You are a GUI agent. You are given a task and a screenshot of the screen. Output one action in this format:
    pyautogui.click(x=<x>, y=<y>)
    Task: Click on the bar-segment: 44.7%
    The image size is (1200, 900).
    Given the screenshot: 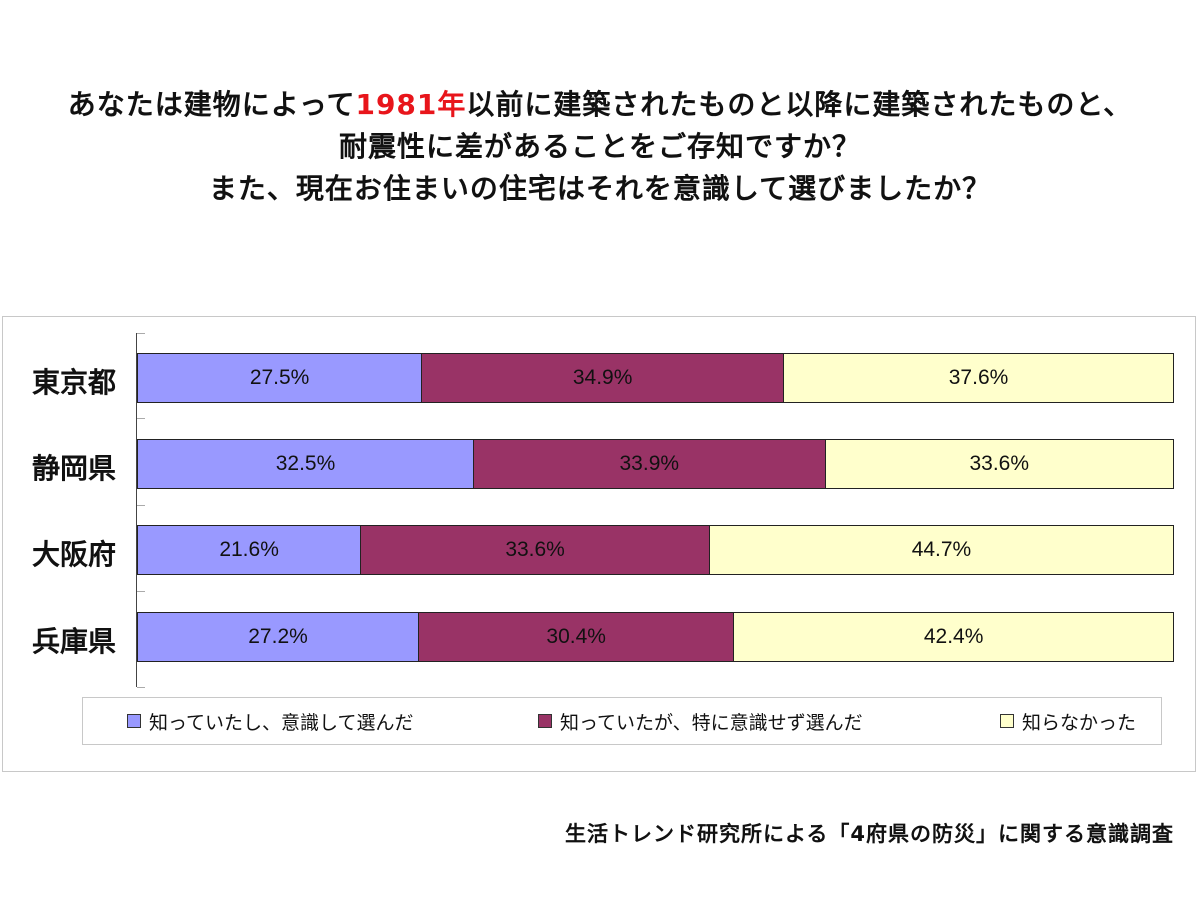 What is the action you would take?
    pyautogui.click(x=941, y=550)
    